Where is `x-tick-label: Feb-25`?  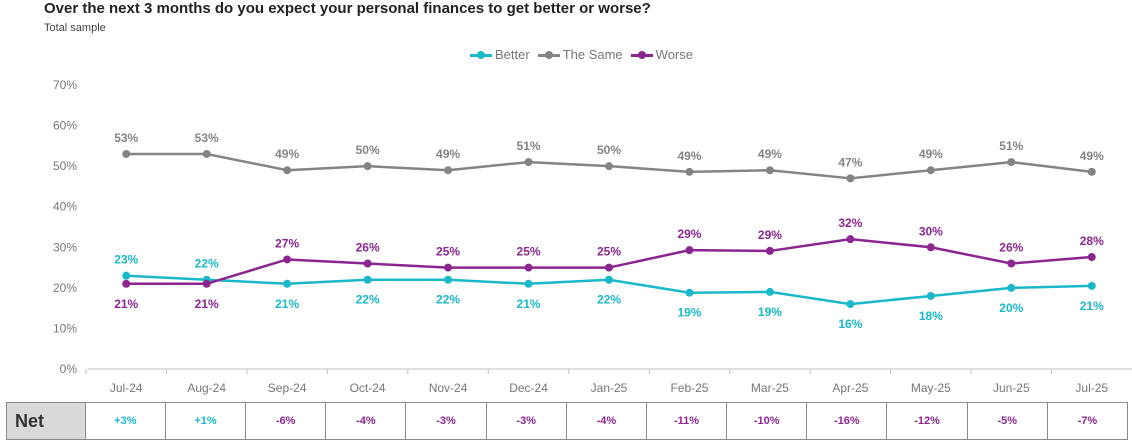
x-tick-label: Feb-25 is located at coordinates (689, 388).